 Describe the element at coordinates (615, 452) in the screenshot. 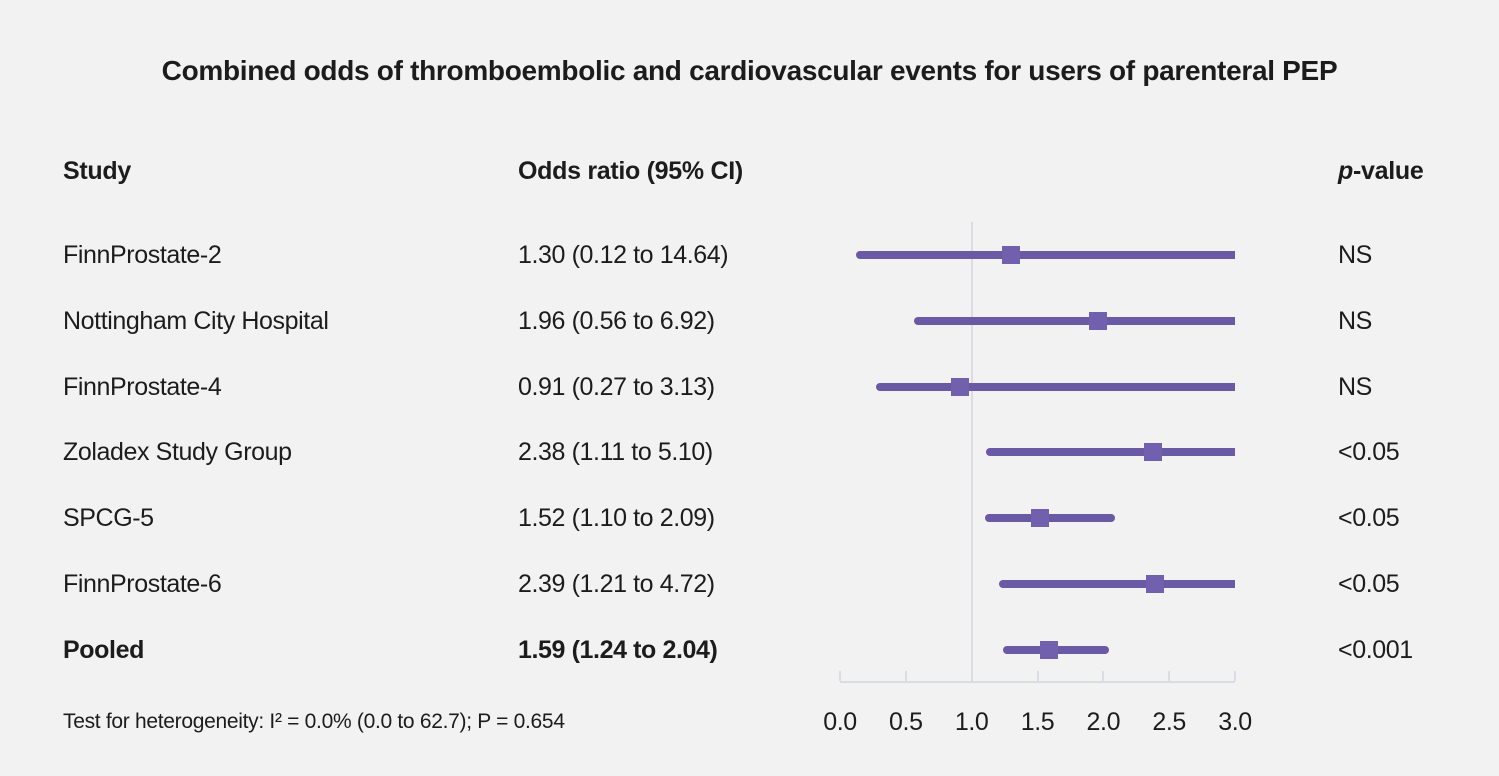

I see `odds-ratio-value: 2.38 (1.11 to 5.10)` at that location.